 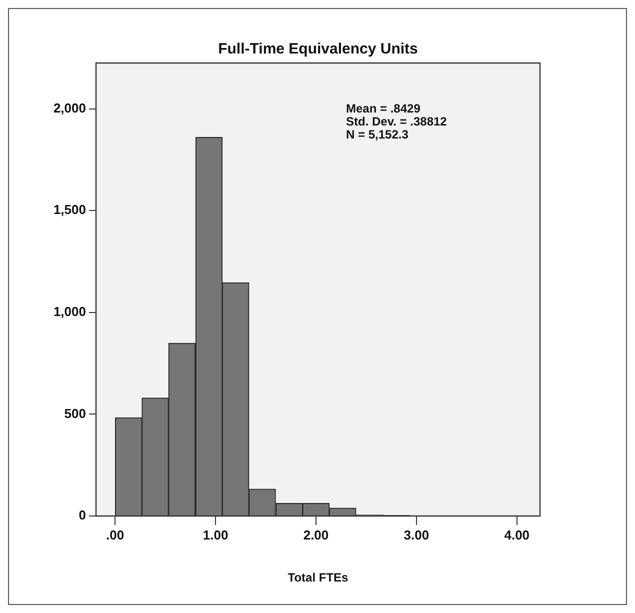 What do you see at coordinates (383, 108) in the screenshot?
I see `annotation: Mean = .8429` at bounding box center [383, 108].